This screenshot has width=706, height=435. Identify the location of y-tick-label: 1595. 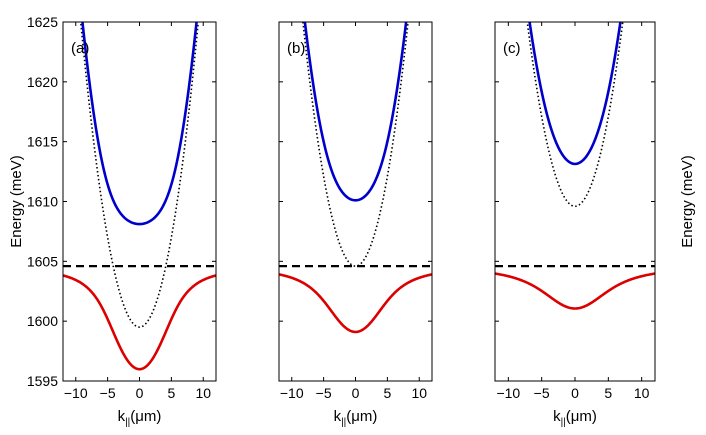
(42, 381).